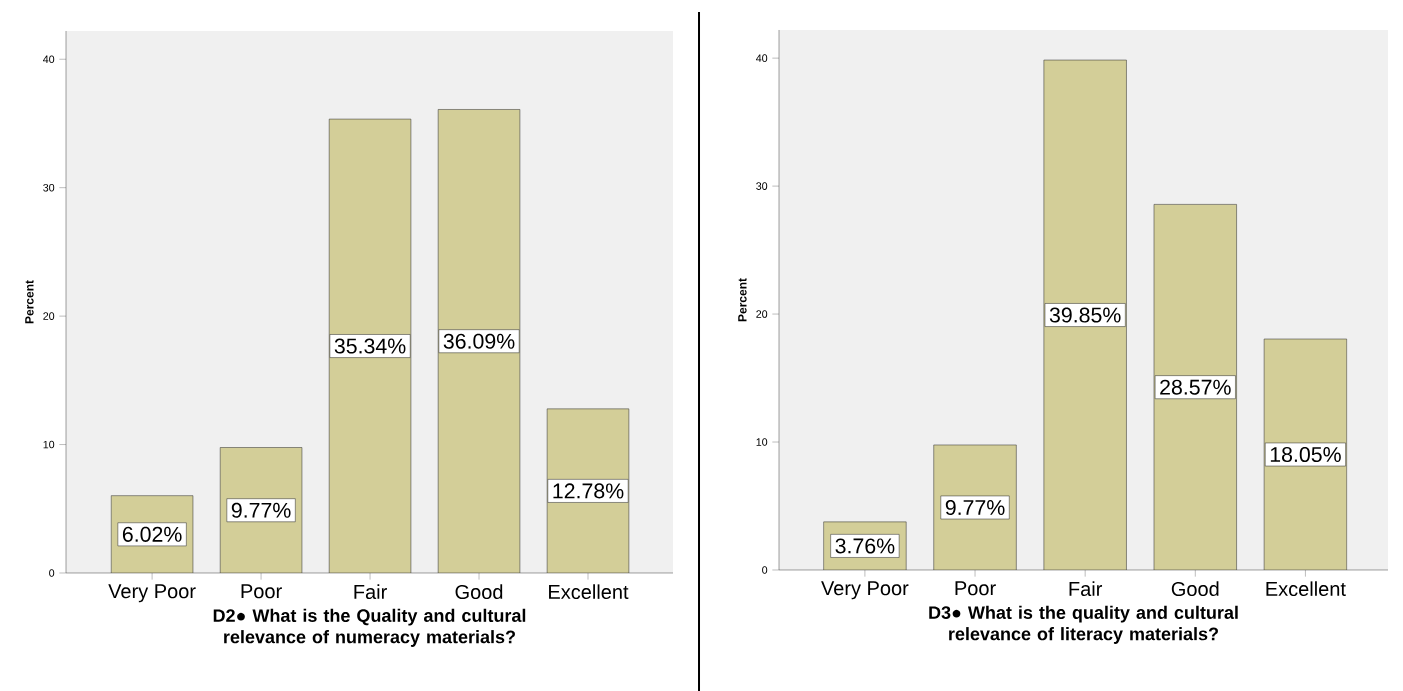  What do you see at coordinates (1083, 624) in the screenshot?
I see `x-axis-title: D3● What is the quality and cultural relevance of literacy materials?` at bounding box center [1083, 624].